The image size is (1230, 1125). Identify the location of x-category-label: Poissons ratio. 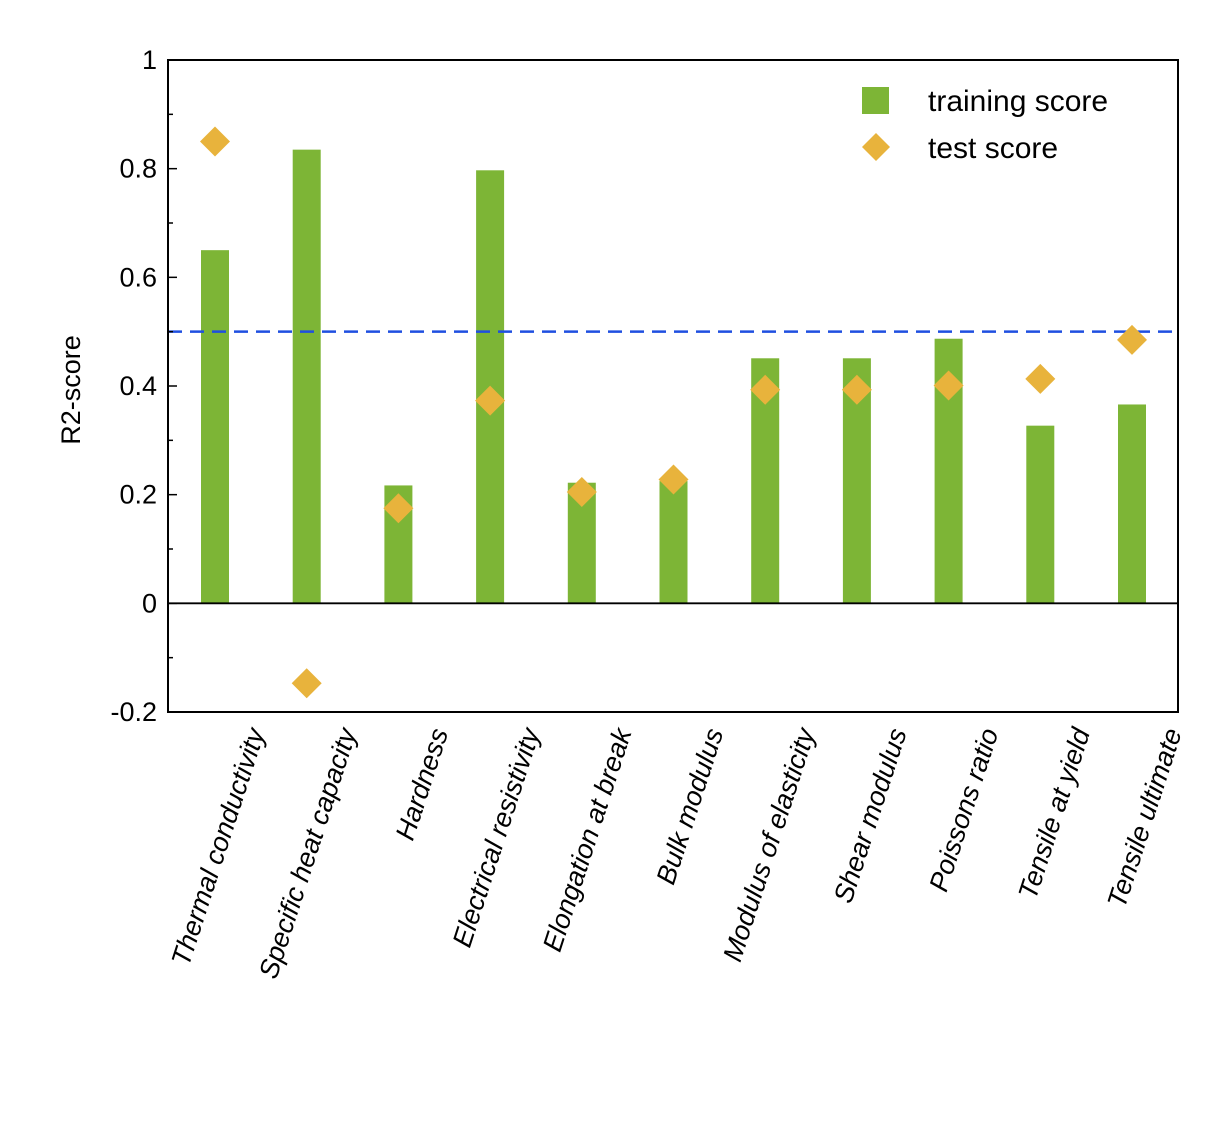
(963, 810).